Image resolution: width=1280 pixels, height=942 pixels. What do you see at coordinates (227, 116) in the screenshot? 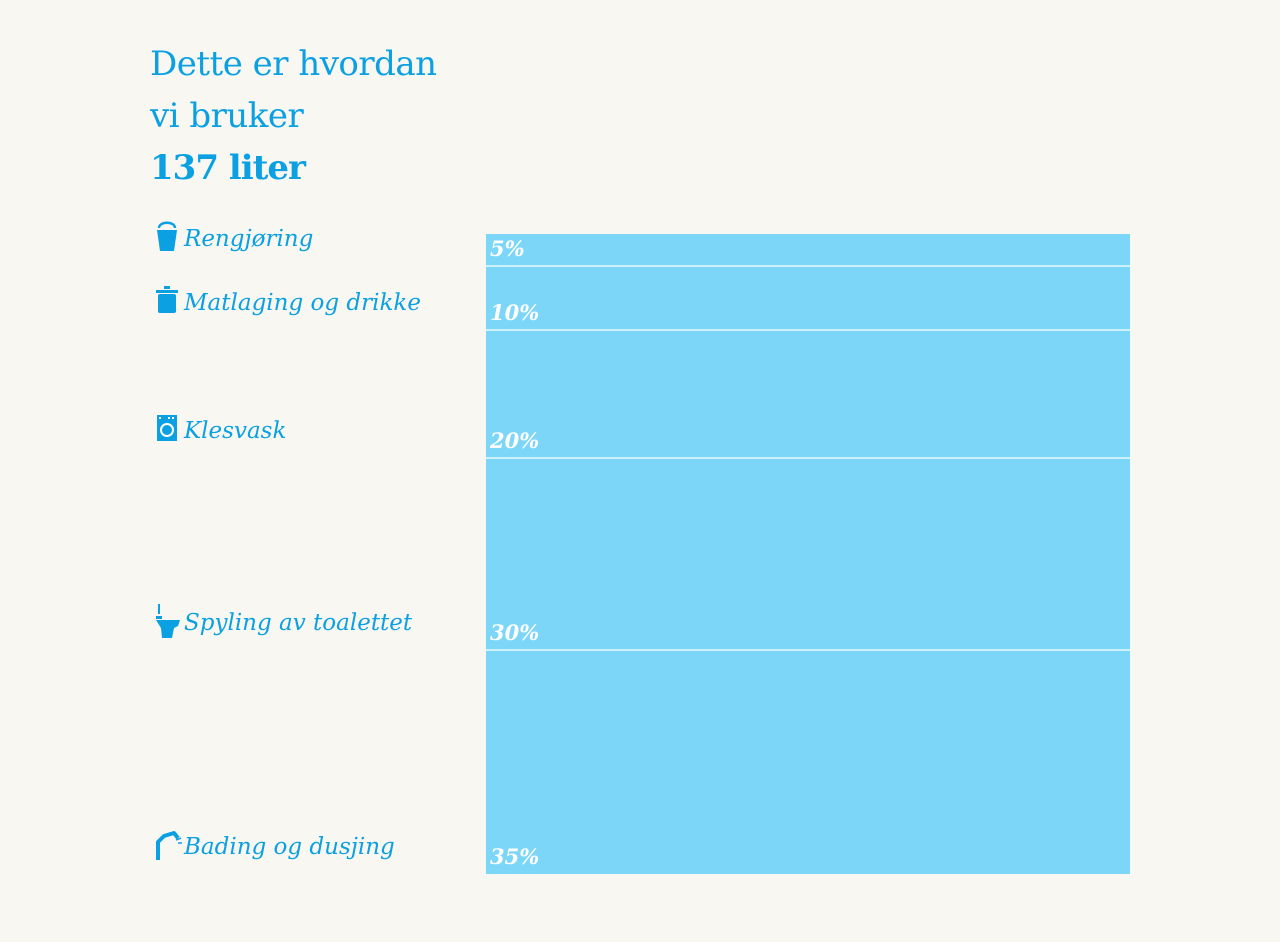
I see `title-line-2: vi bruker` at bounding box center [227, 116].